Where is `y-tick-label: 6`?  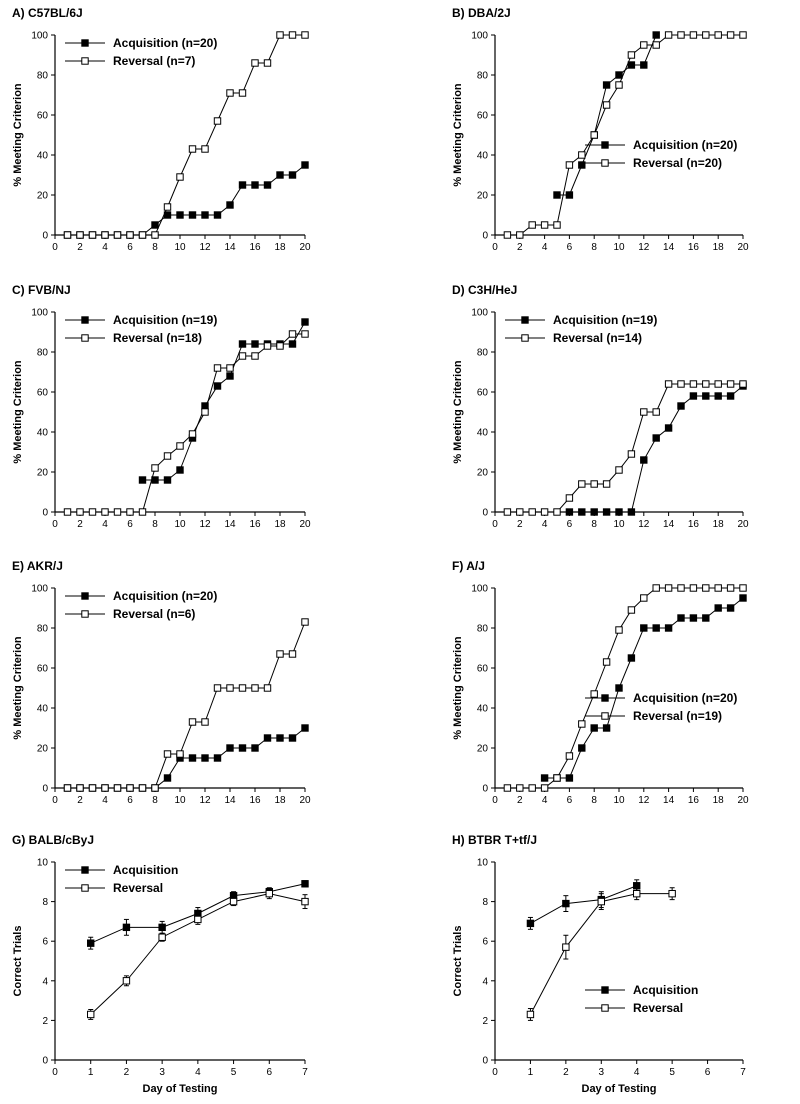 y-tick-label: 6 is located at coordinates (45, 942).